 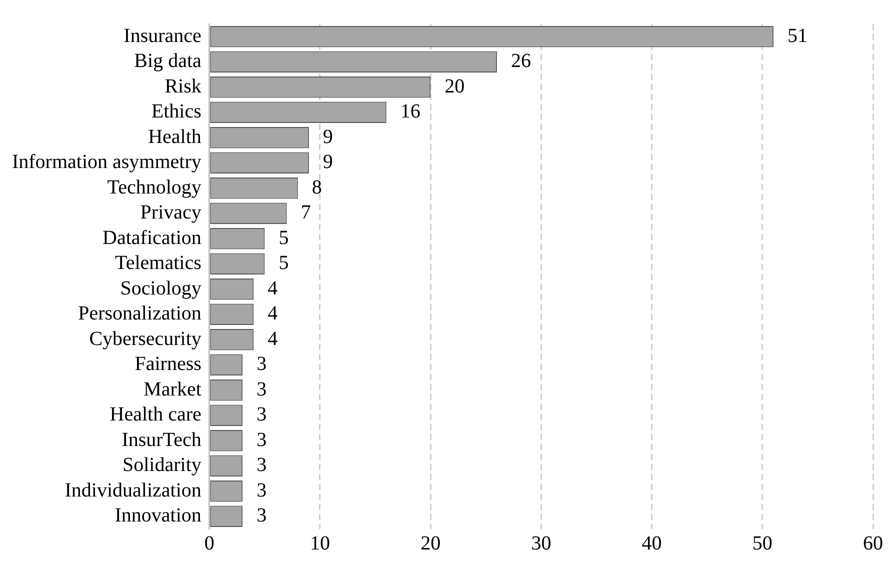 I want to click on y-tick-label: Fairness, so click(x=168, y=364).